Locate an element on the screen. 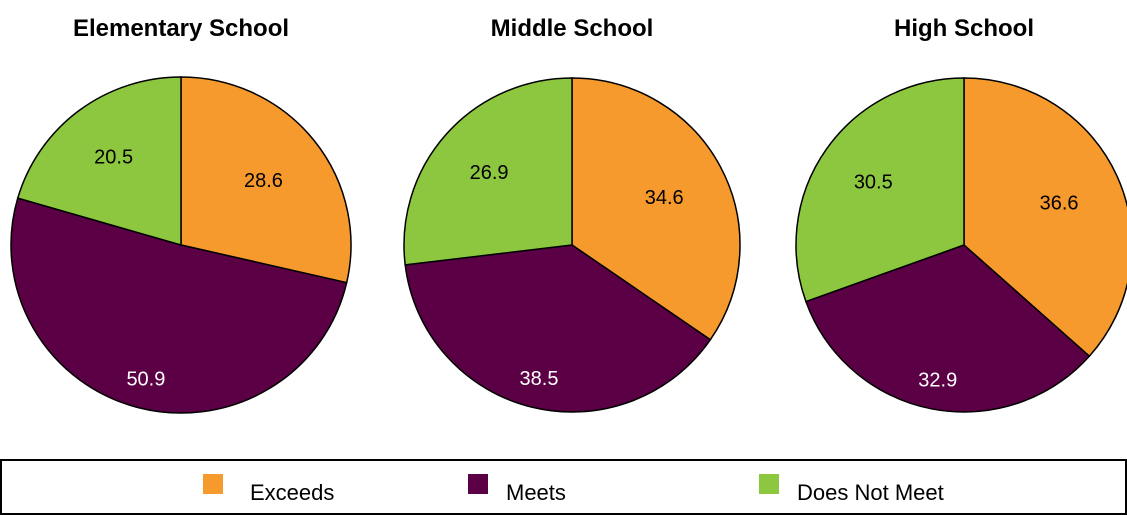 The image size is (1127, 515). legend-label-exceeds: Exceeds is located at coordinates (292, 492).